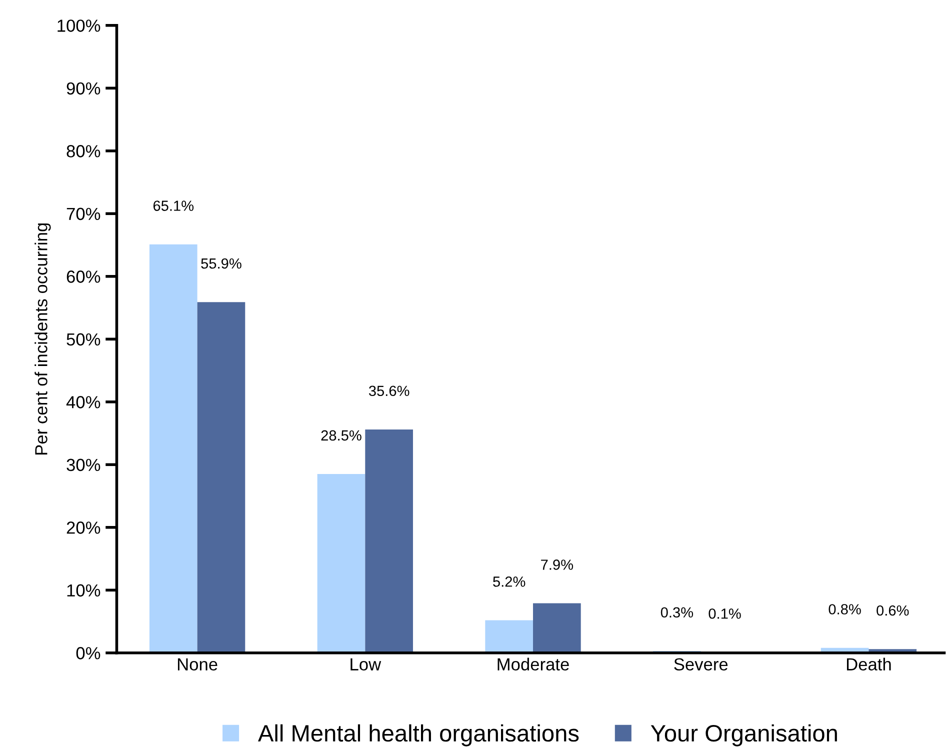  What do you see at coordinates (83, 276) in the screenshot?
I see `y-tick-label: 60%` at bounding box center [83, 276].